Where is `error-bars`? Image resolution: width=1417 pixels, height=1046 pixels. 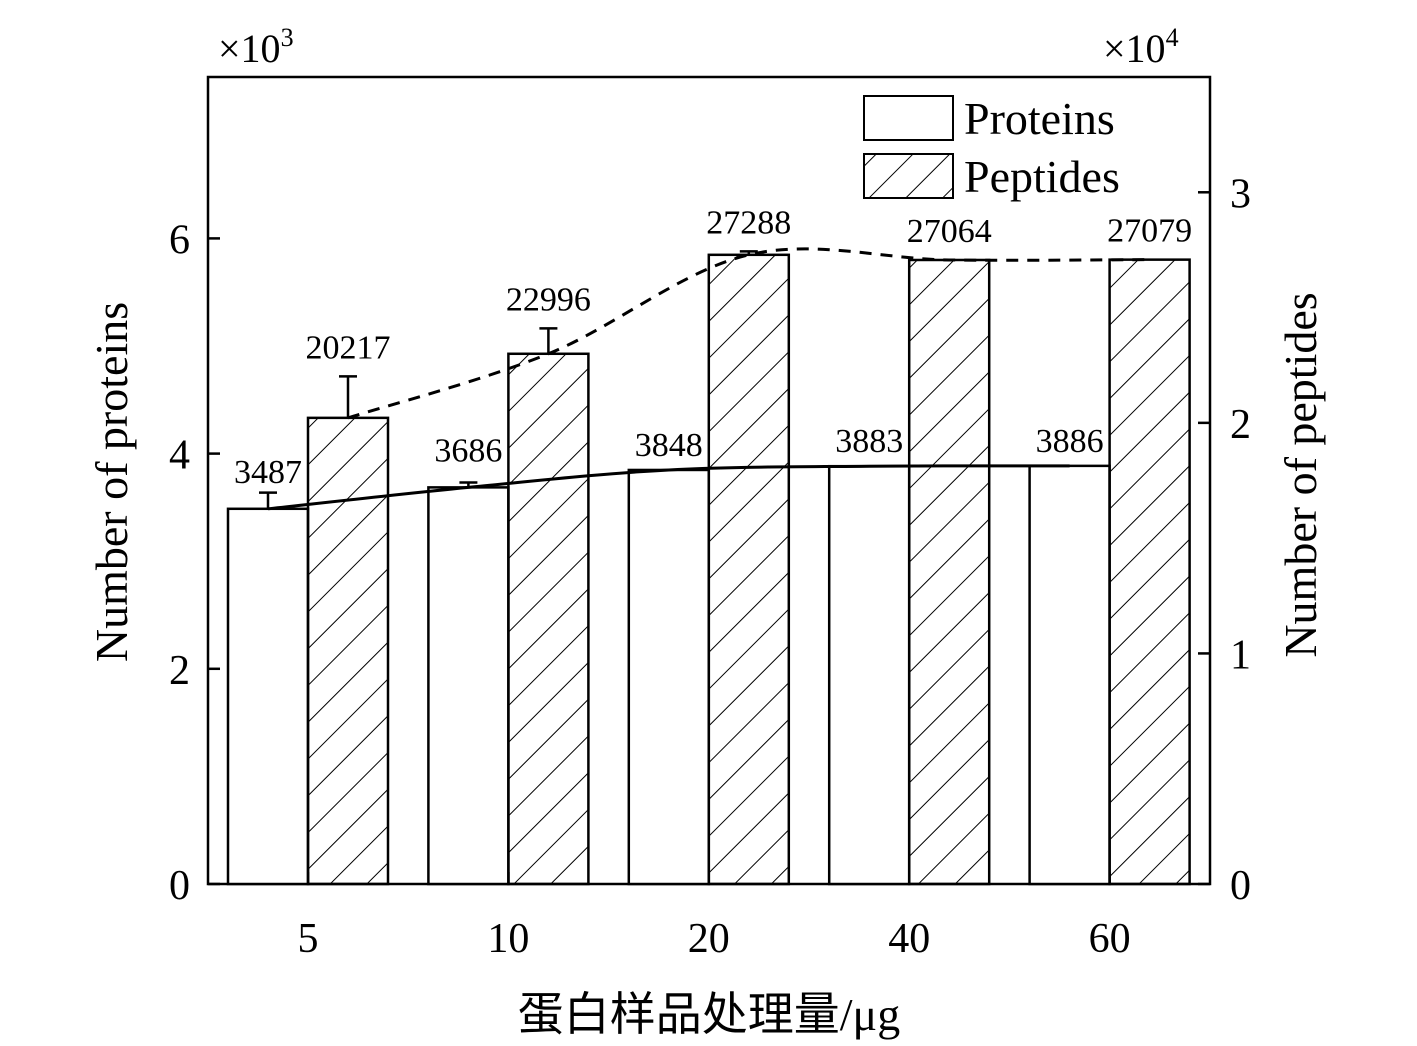 error-bars is located at coordinates (508, 379).